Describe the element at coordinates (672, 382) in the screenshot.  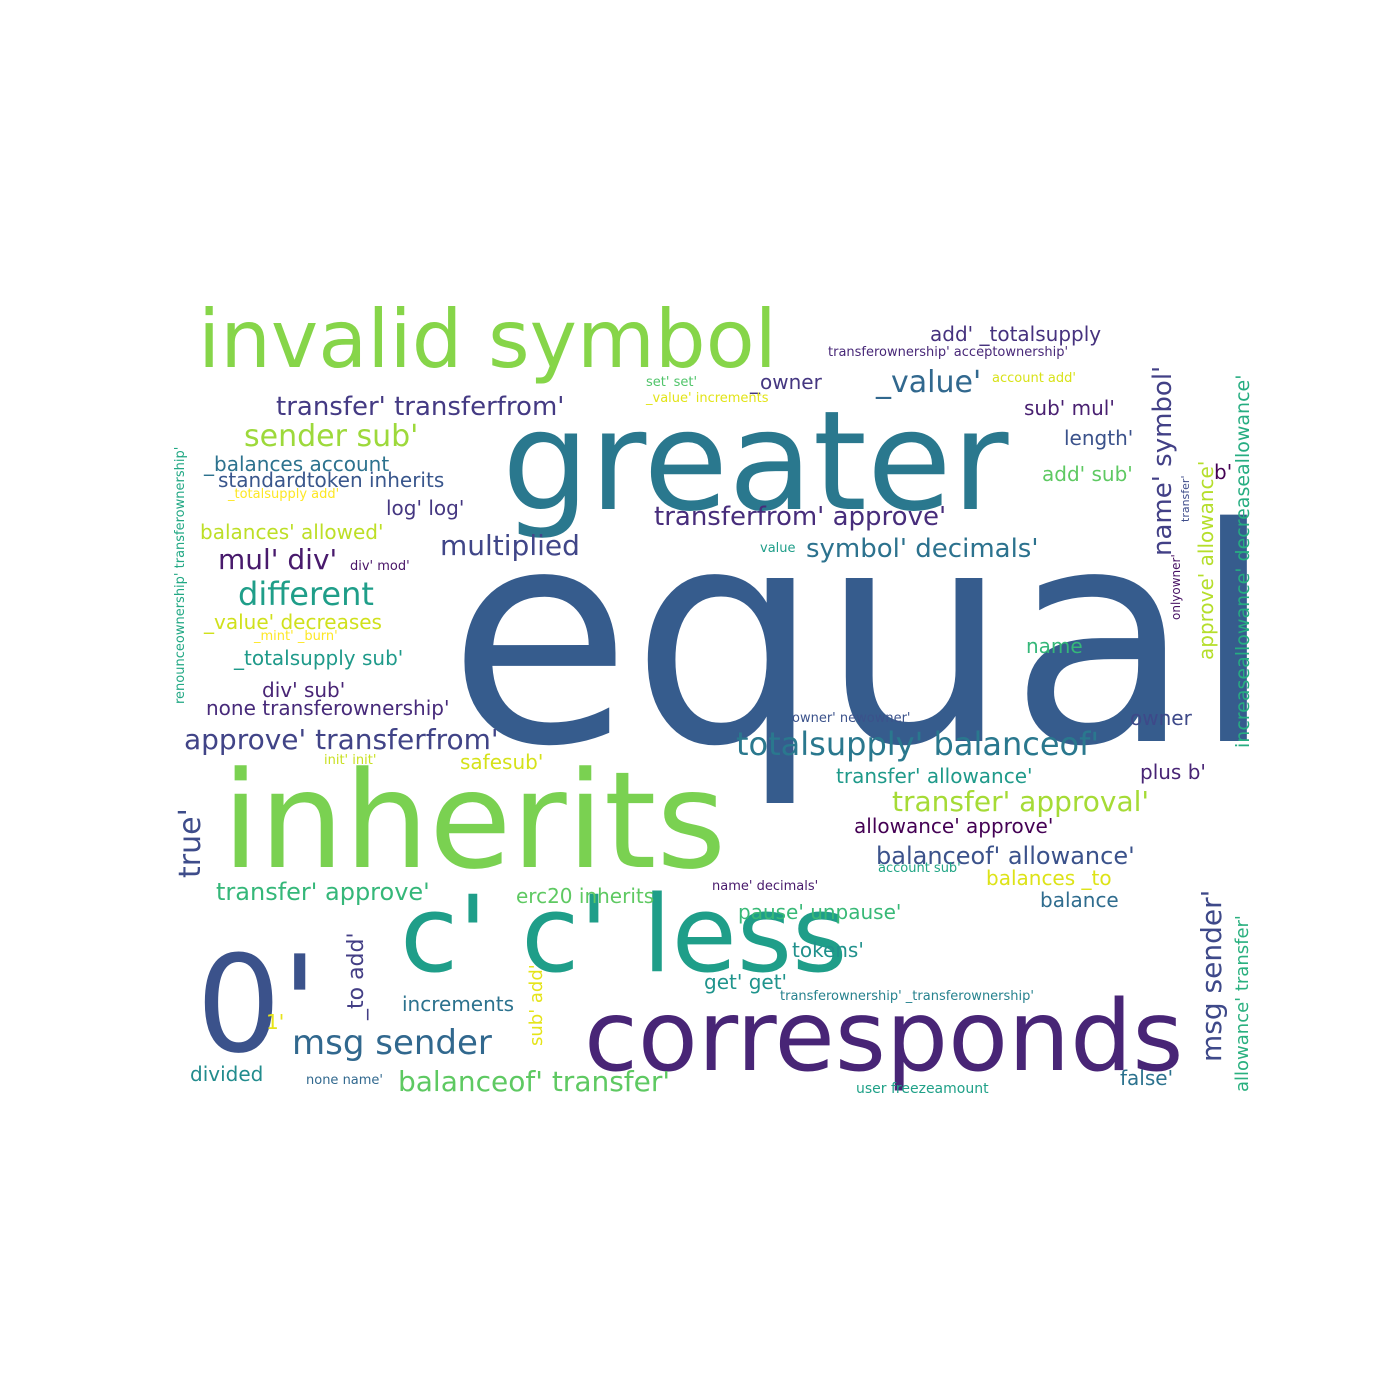
I see `word-set-set: set' set'` at that location.